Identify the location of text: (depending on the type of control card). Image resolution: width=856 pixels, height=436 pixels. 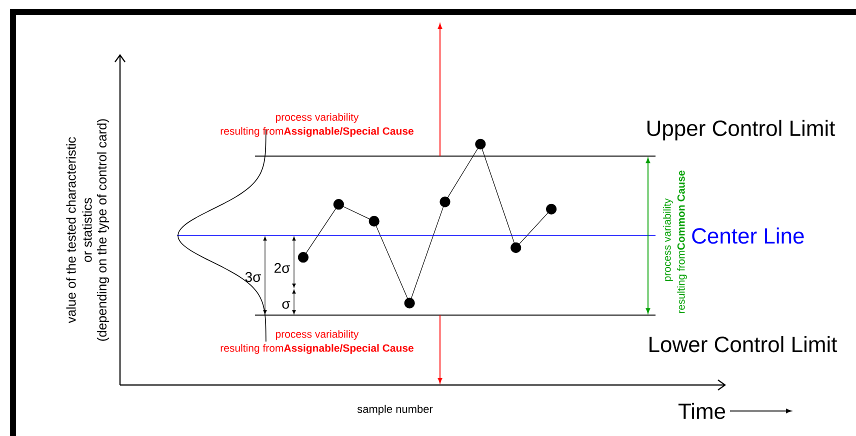
(103, 230).